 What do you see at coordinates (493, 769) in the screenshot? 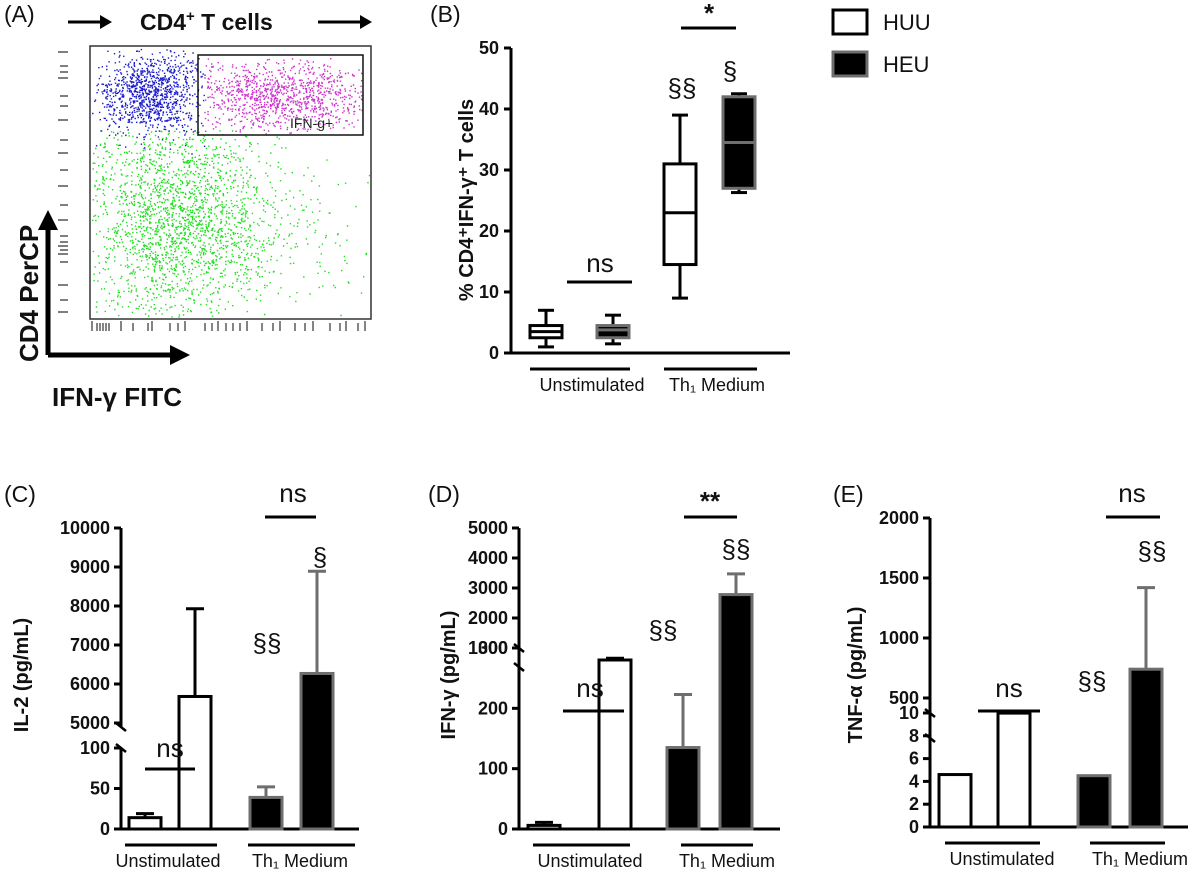
I see `d-y-tick-label: 100` at bounding box center [493, 769].